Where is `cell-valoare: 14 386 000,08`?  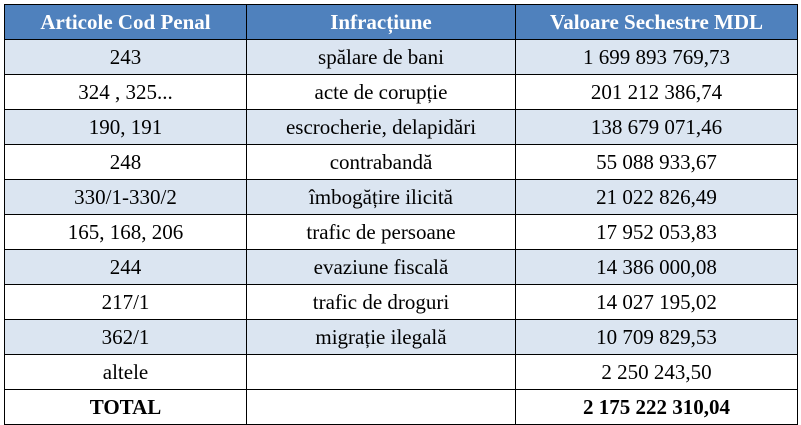
cell-valoare: 14 386 000,08 is located at coordinates (656, 267).